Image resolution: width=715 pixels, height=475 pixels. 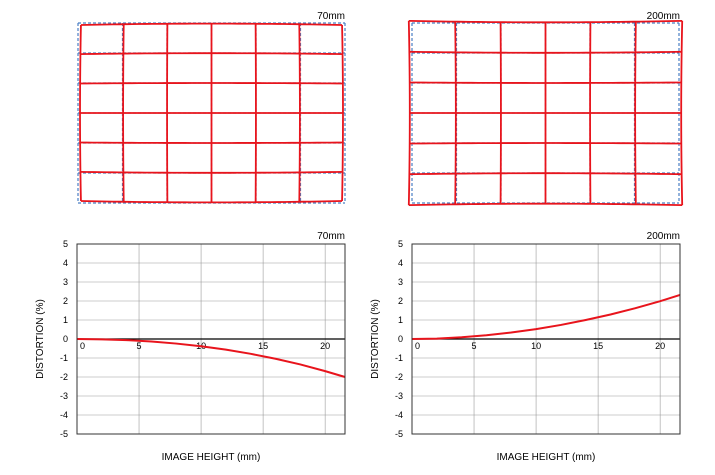 I want to click on x-tick-labels: 0 5 10 15 20, so click(x=540, y=346).